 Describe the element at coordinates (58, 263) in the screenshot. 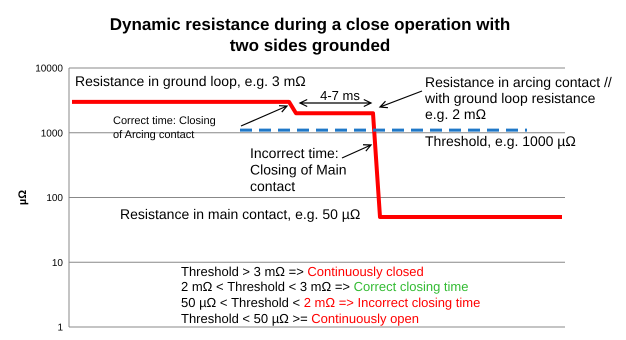

I see `y-tick-label: 10` at that location.